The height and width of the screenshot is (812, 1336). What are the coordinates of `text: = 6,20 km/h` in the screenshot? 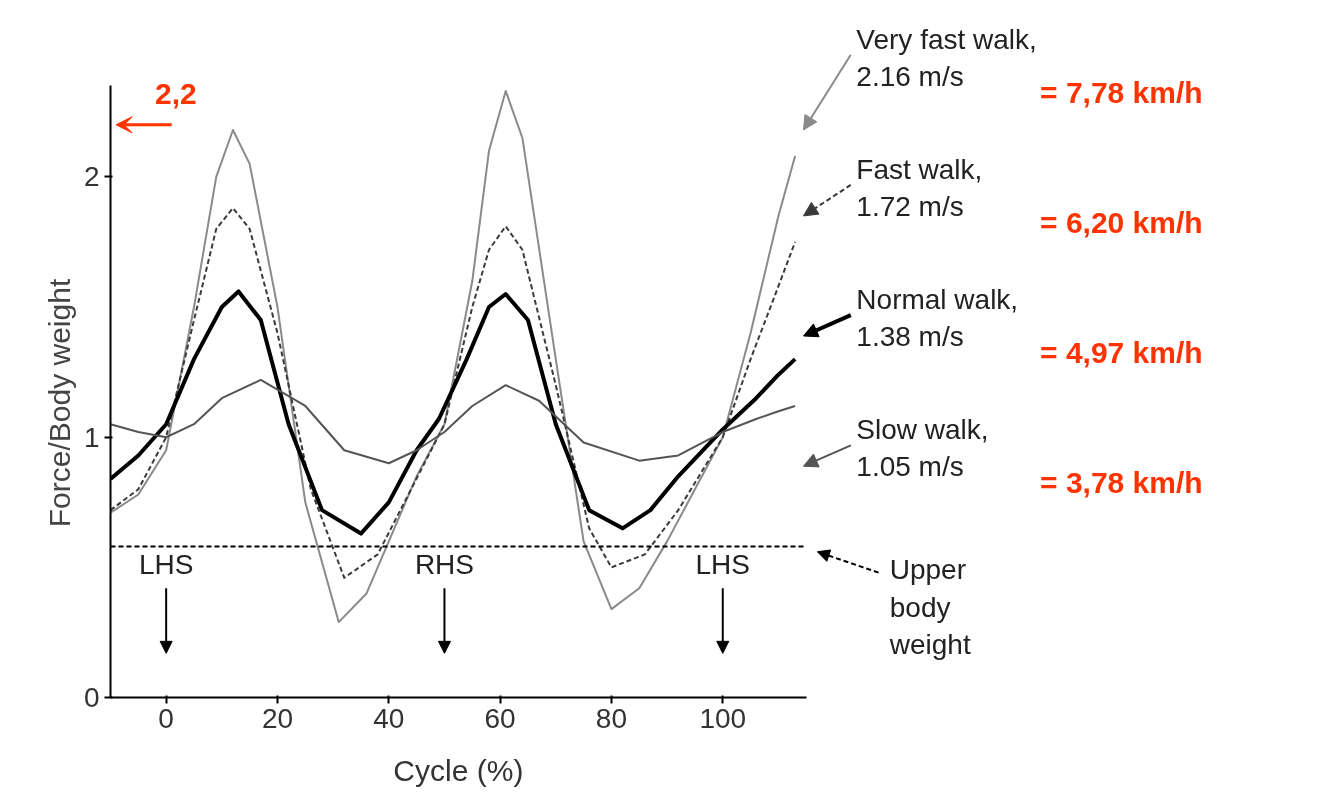 It's located at (1121, 222).